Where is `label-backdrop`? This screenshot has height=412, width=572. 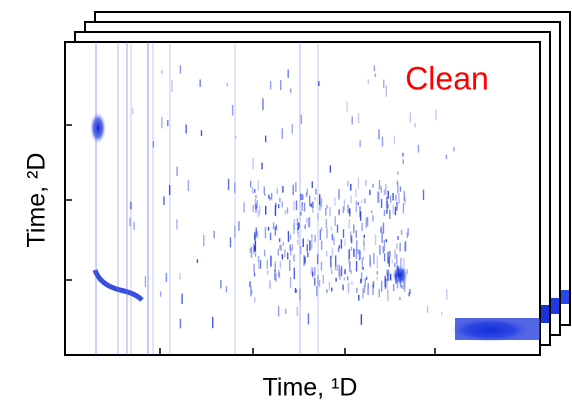
label-backdrop is located at coordinates (460, 79).